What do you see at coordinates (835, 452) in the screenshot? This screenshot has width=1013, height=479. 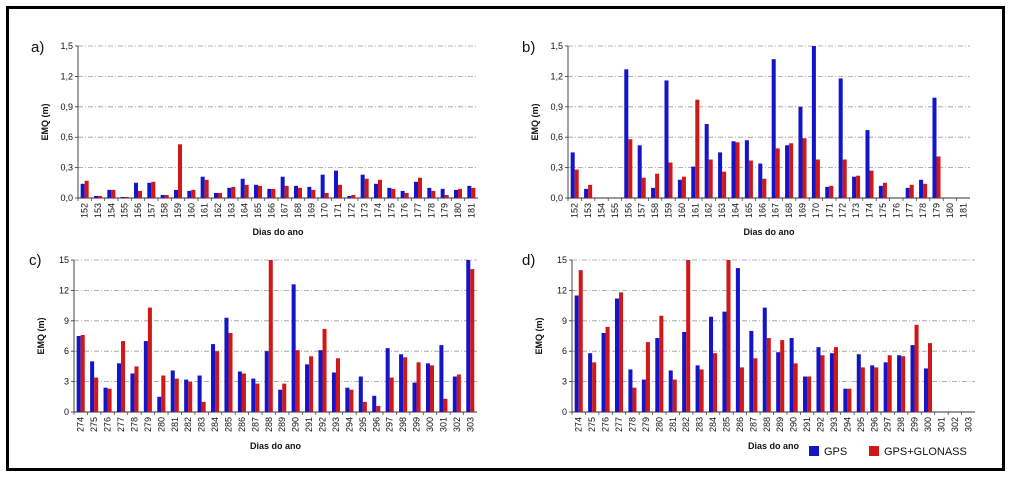 I see `legend-label-gps: GPS` at bounding box center [835, 452].